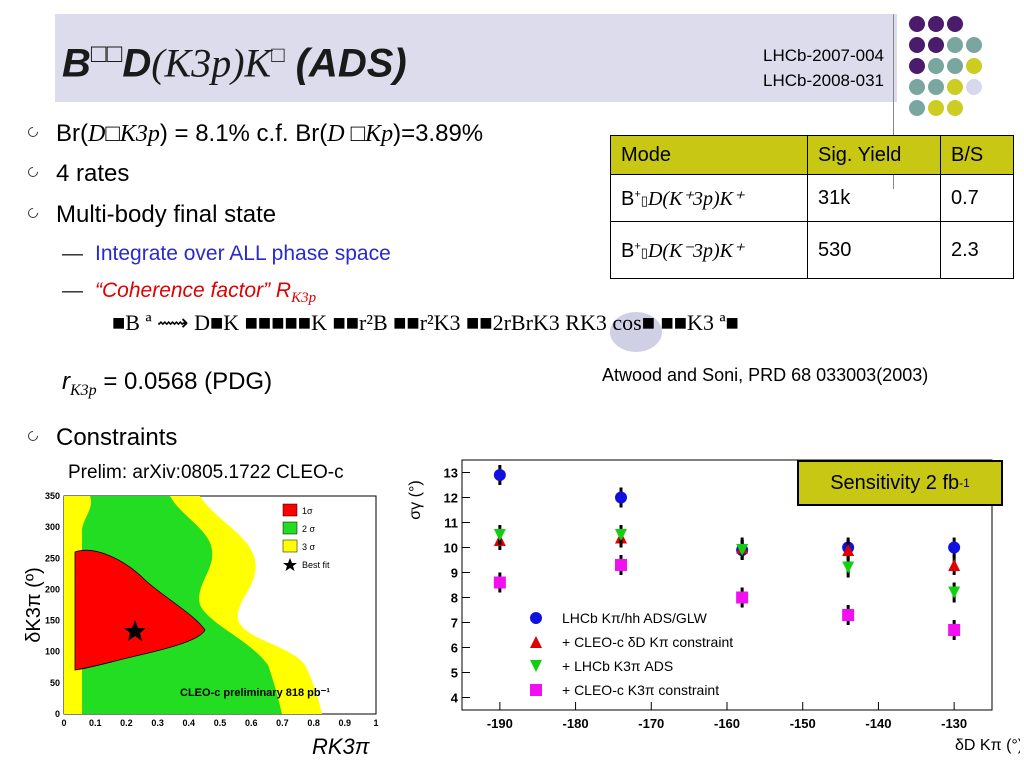 The image size is (1024, 768). Describe the element at coordinates (415, 499) in the screenshot. I see `chart-ylabel: σγ (°)` at that location.